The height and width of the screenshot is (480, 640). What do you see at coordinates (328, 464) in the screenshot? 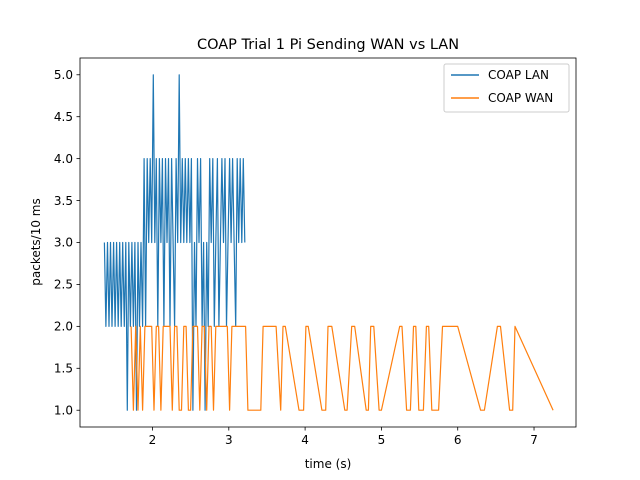
I see `x-axis-title: time (s)` at bounding box center [328, 464].